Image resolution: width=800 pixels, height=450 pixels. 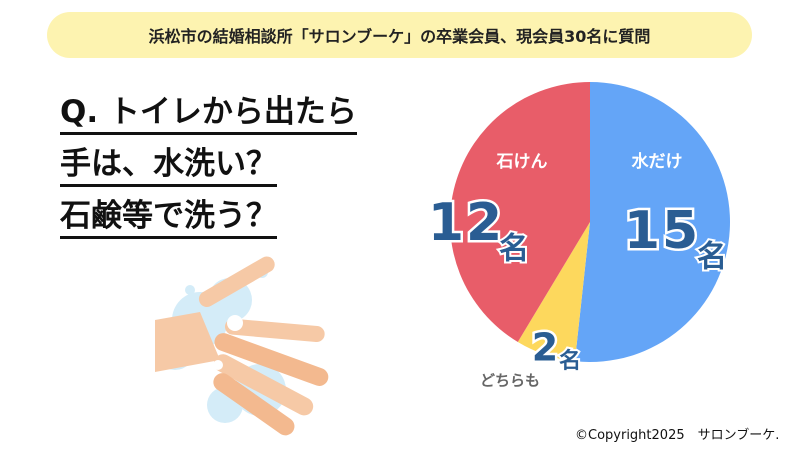 I want to click on copyright: ©Copyright2025 サロンブーケ., so click(x=677, y=435).